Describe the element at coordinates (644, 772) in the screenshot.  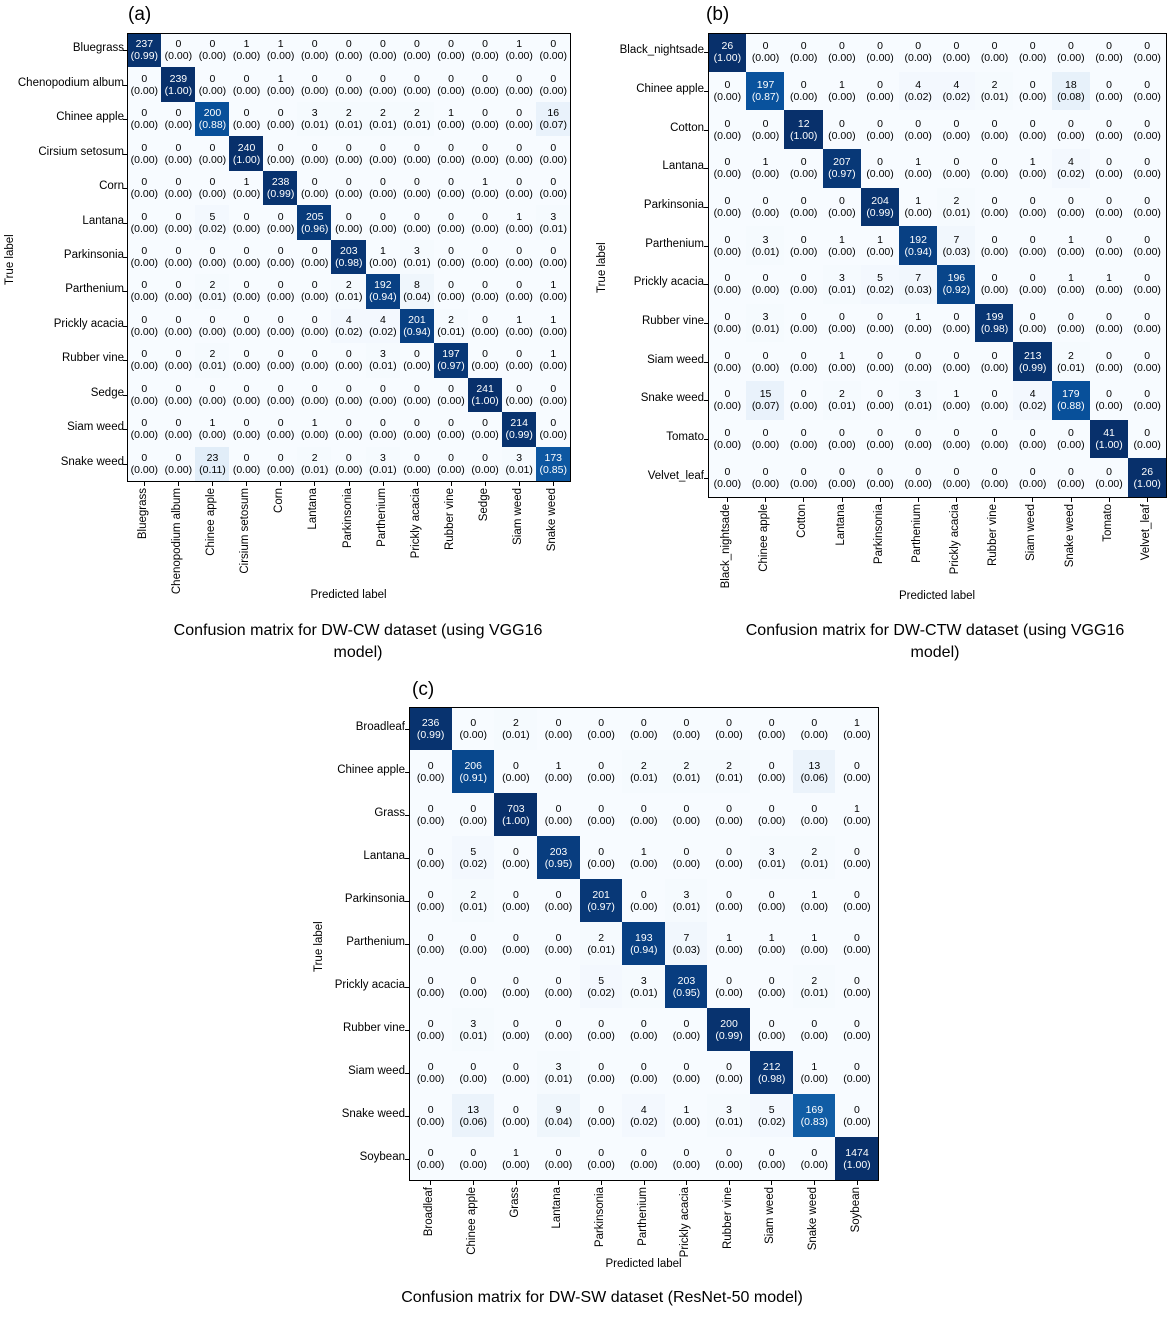
I see `matrix-cell: 2 (0.01)` at that location.